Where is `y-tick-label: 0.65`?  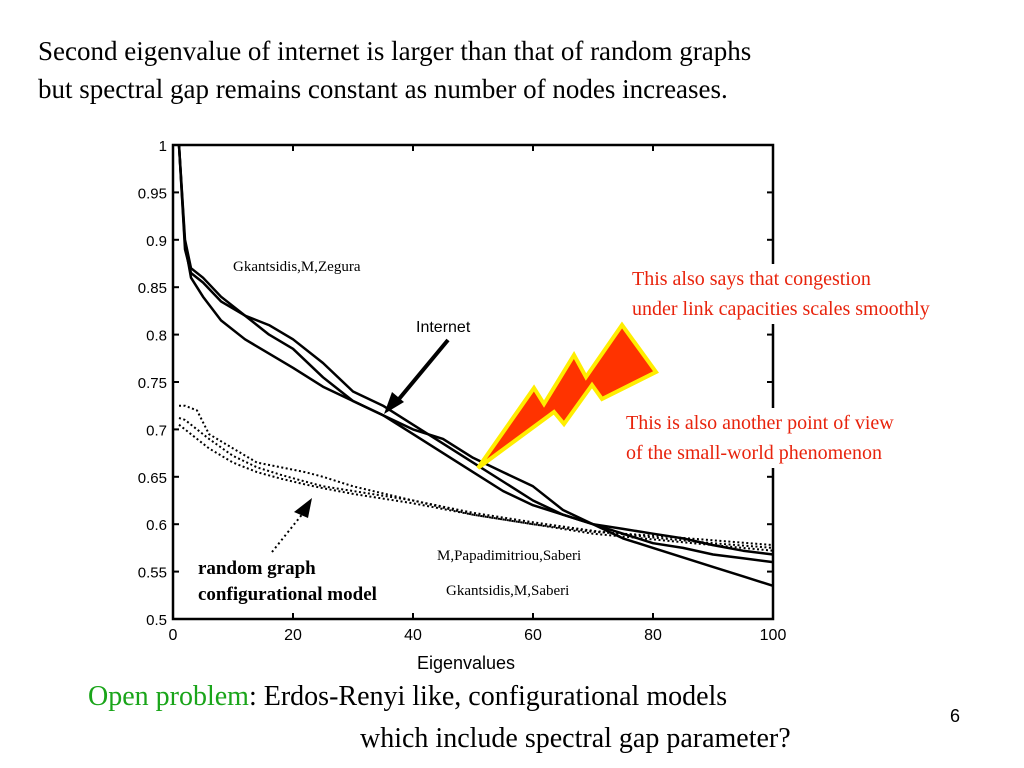 y-tick-label: 0.65 is located at coordinates (152, 478).